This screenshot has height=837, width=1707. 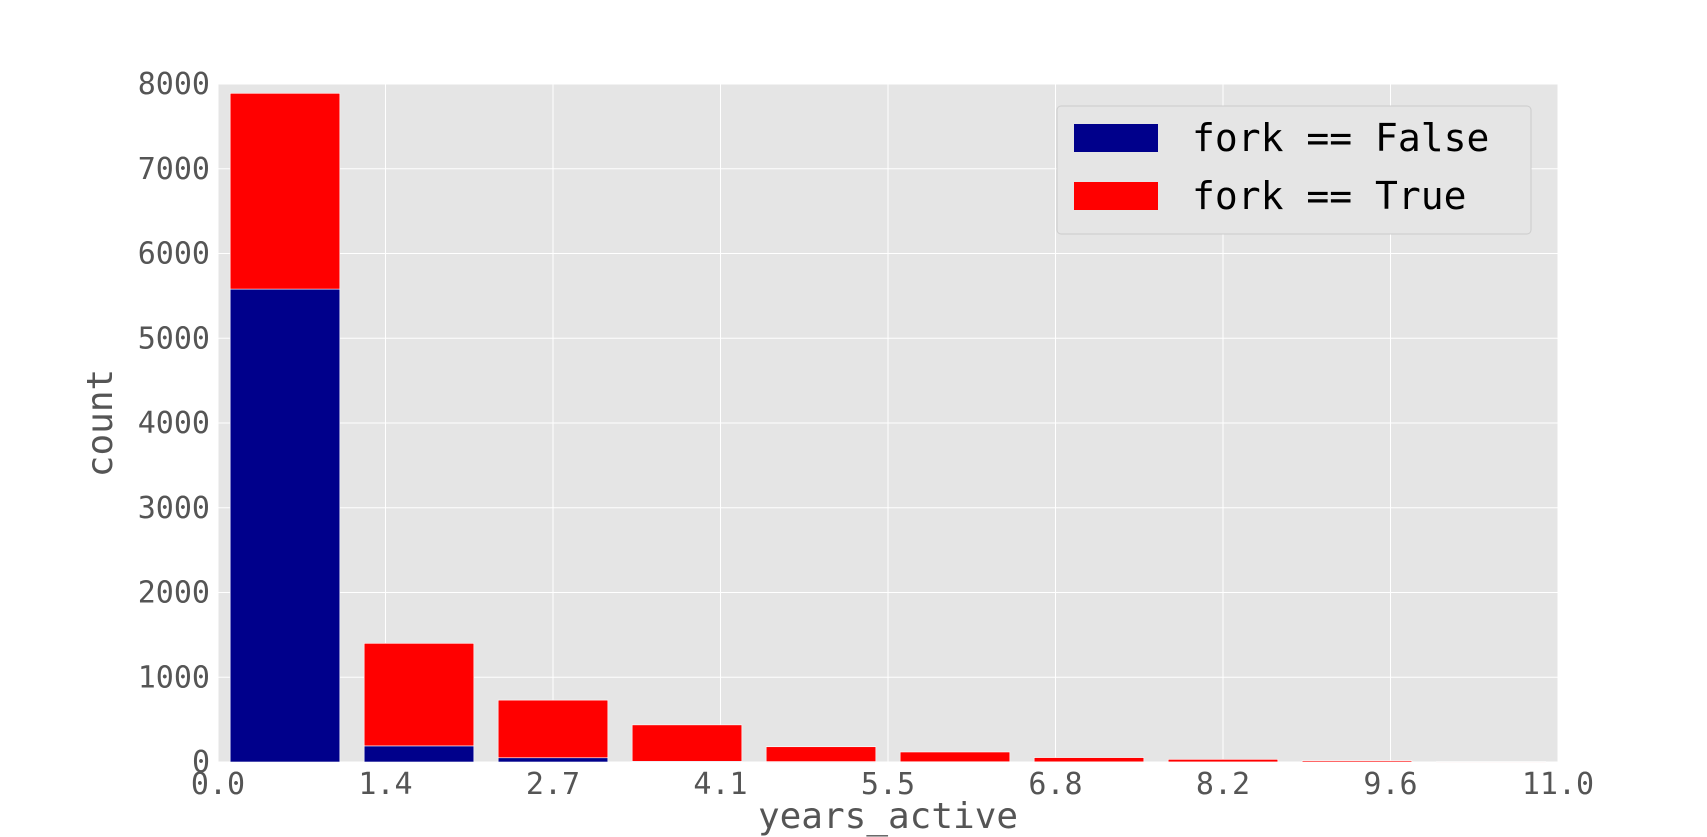 What do you see at coordinates (1223, 784) in the screenshot?
I see `x-tick-label: 8.2` at bounding box center [1223, 784].